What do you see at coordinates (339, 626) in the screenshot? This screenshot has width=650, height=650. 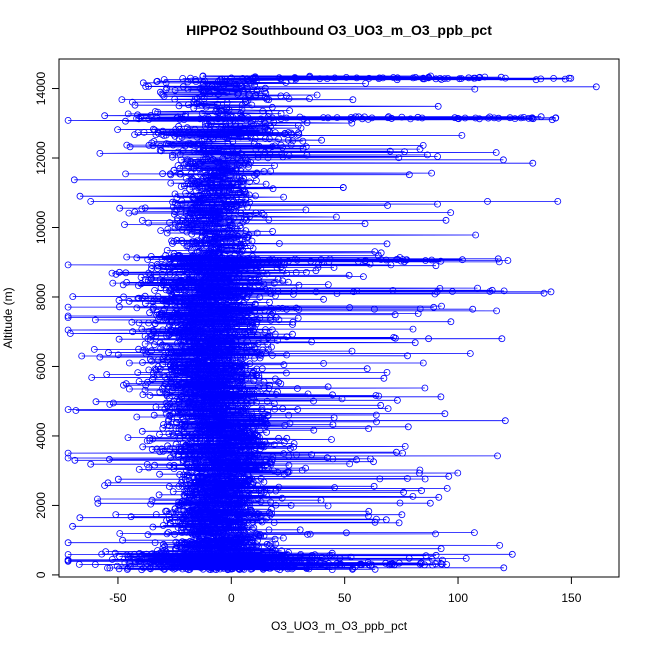 I see `x-axis-label: O3_UO3_m_O3_ppb_pct` at bounding box center [339, 626].